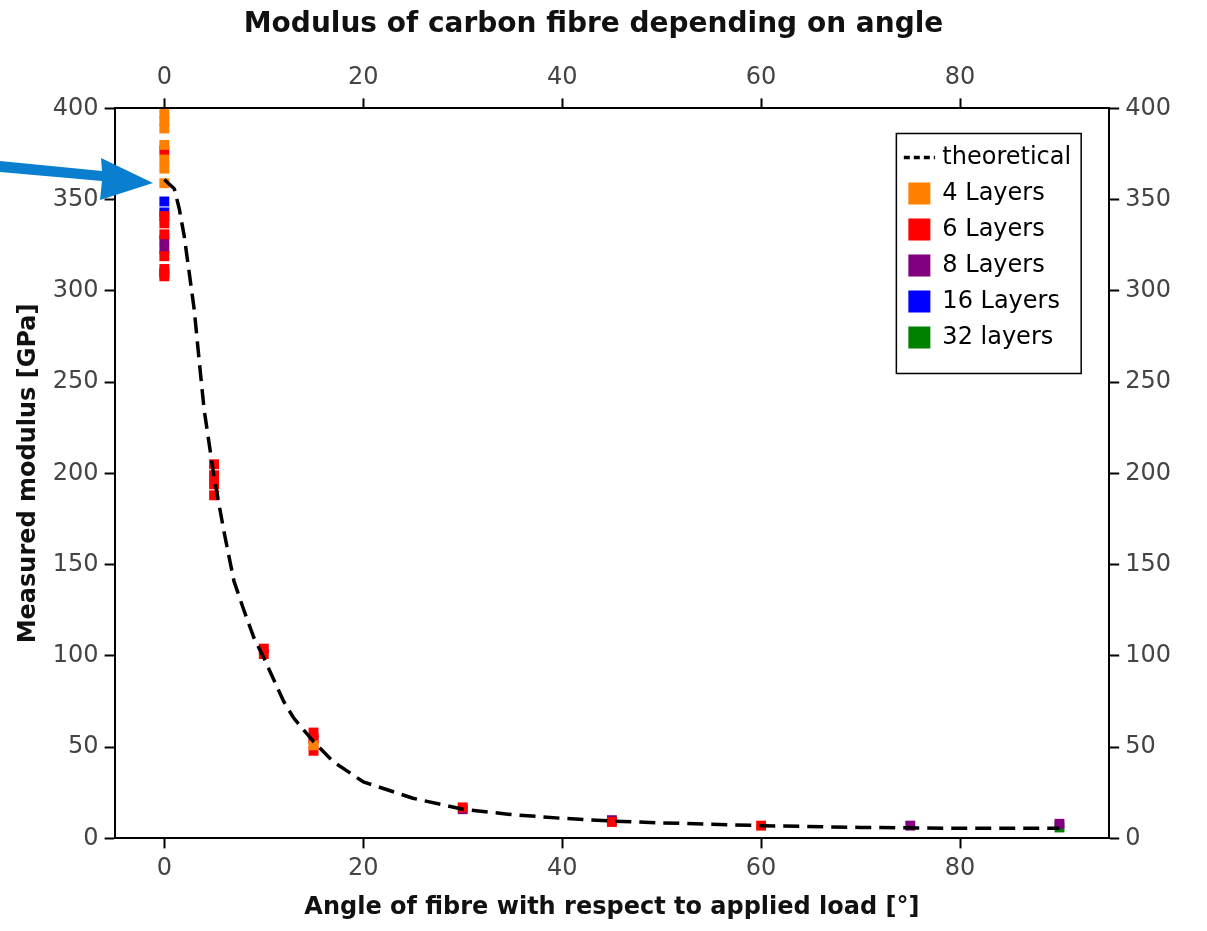 This screenshot has height=931, width=1207. I want to click on y2-tick-label: 350, so click(1148, 197).